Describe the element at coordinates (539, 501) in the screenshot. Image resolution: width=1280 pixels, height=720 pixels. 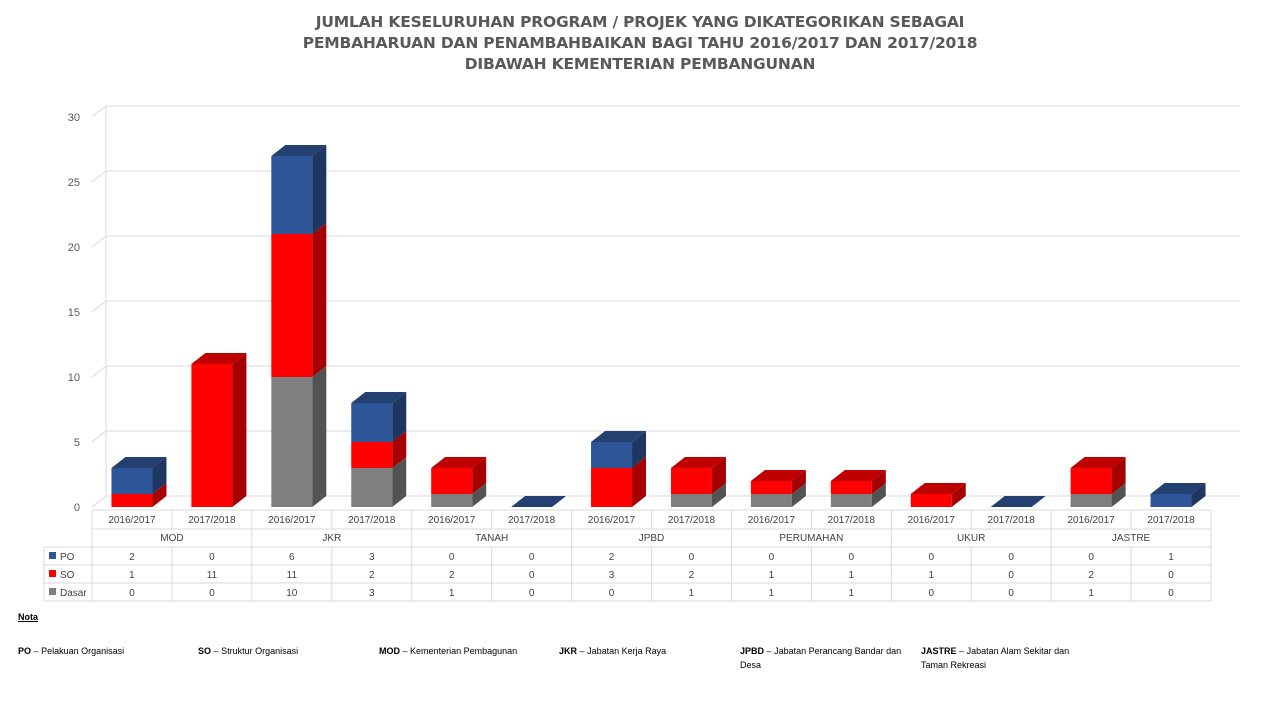
I see `bar-top-zero` at that location.